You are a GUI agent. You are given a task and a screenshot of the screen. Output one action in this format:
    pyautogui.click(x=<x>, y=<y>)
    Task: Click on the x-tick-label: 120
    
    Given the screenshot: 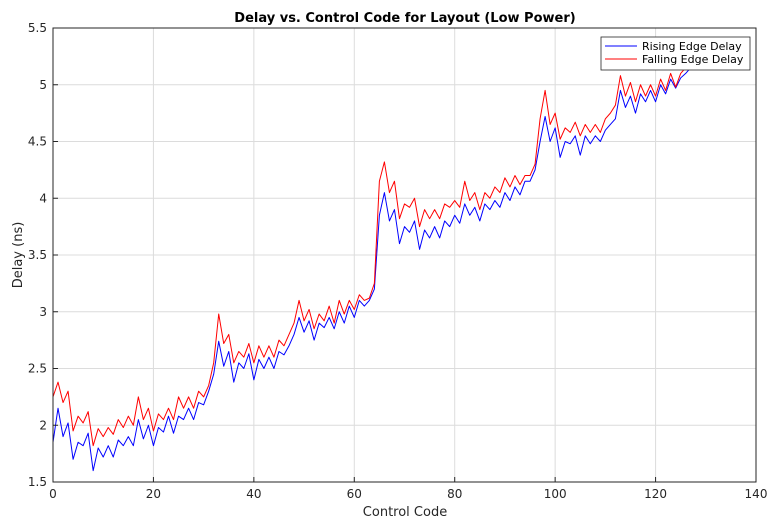 What is the action you would take?
    pyautogui.click(x=655, y=494)
    